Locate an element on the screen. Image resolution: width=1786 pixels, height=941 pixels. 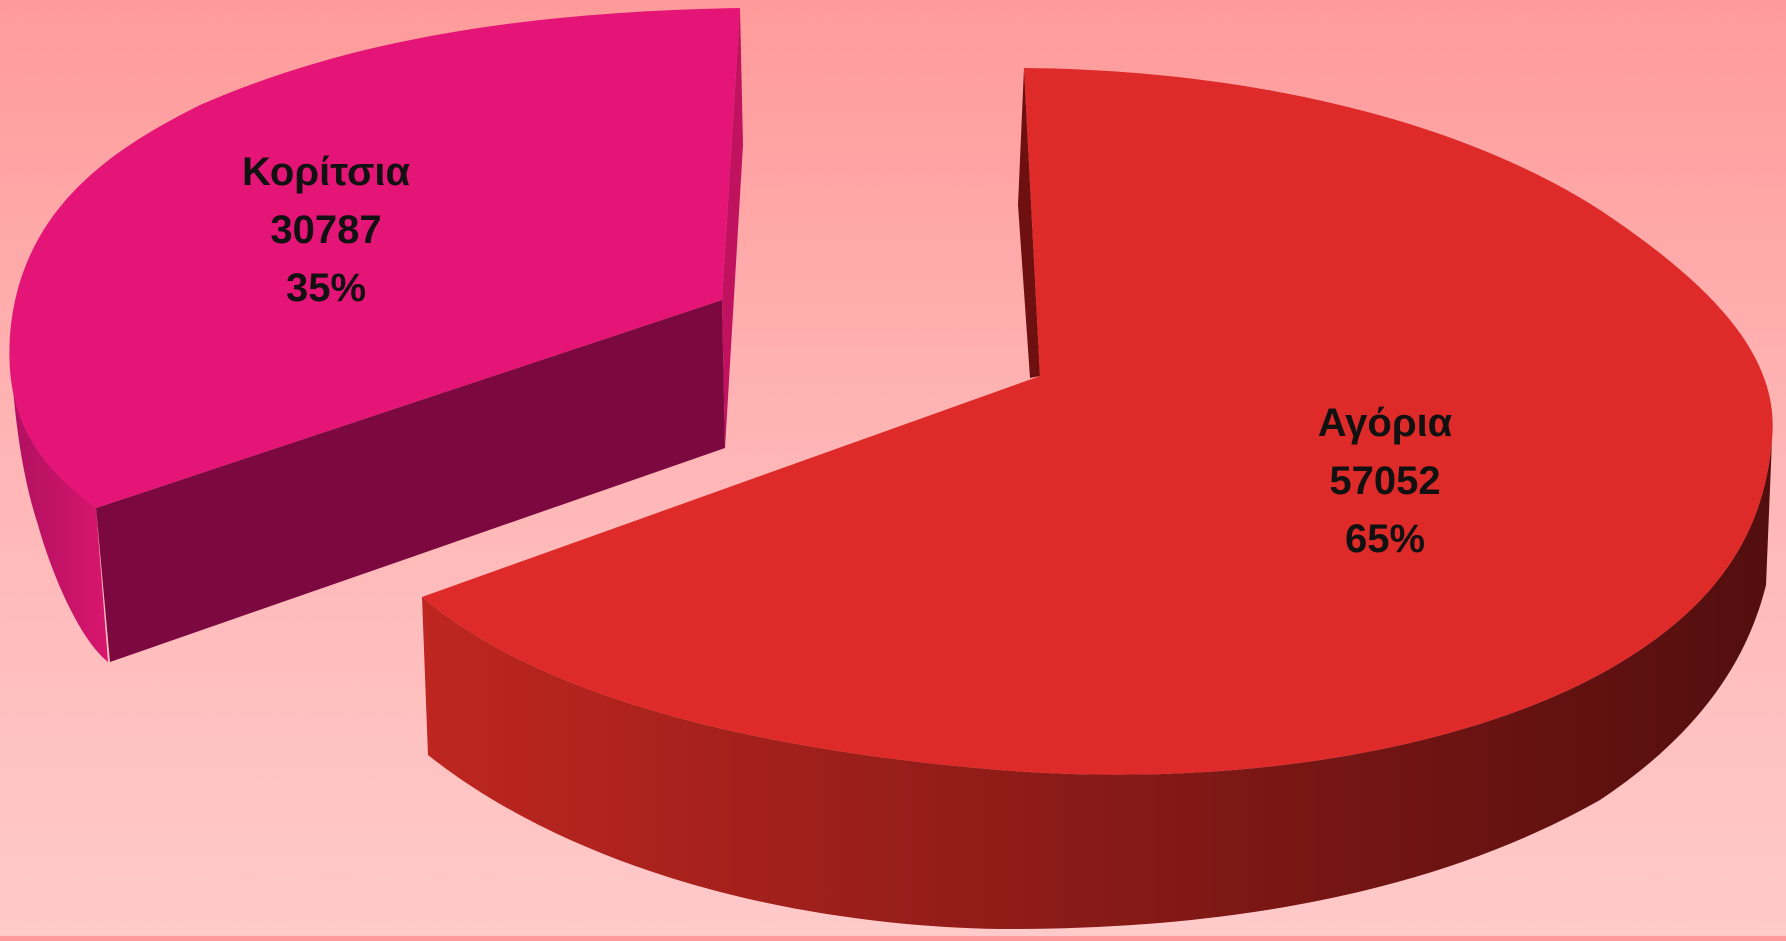
slice-boys-wall is located at coordinates (1029, 223).